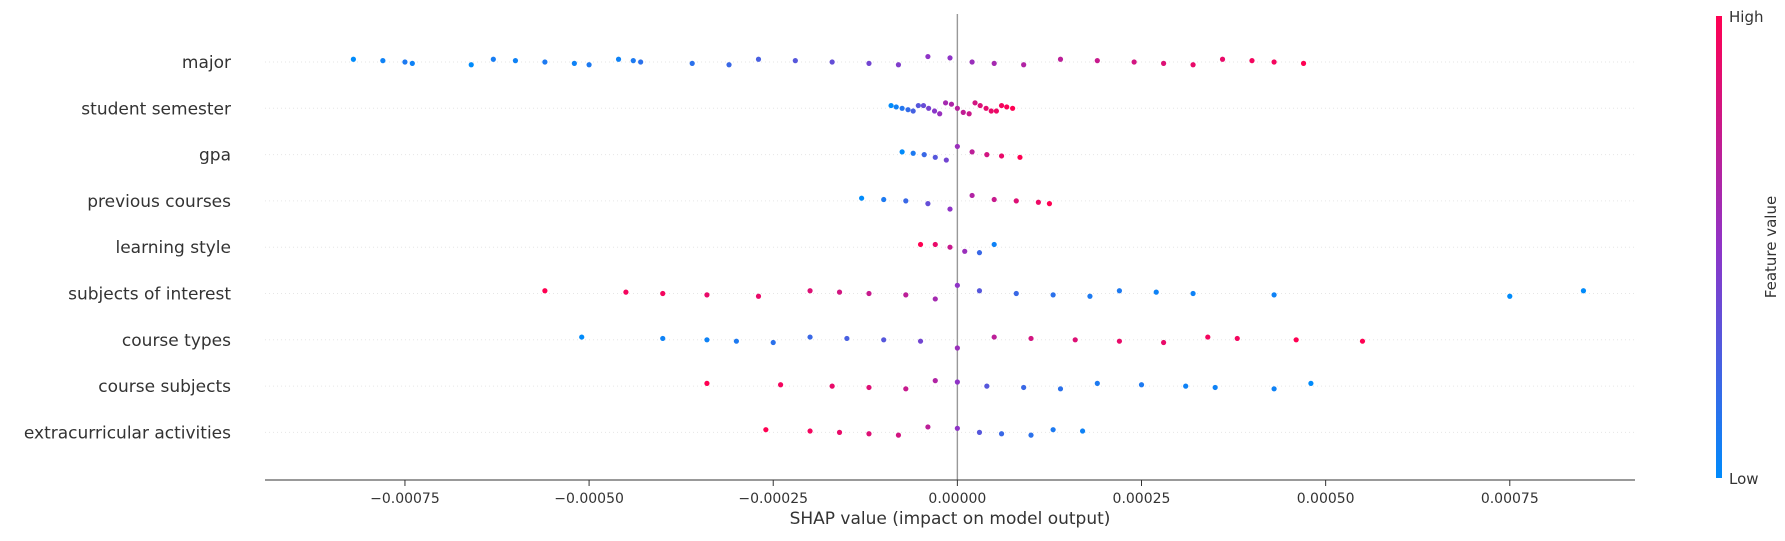 The width and height of the screenshot is (1785, 541). Describe the element at coordinates (828, 60) in the screenshot. I see `feature-points-major` at that location.